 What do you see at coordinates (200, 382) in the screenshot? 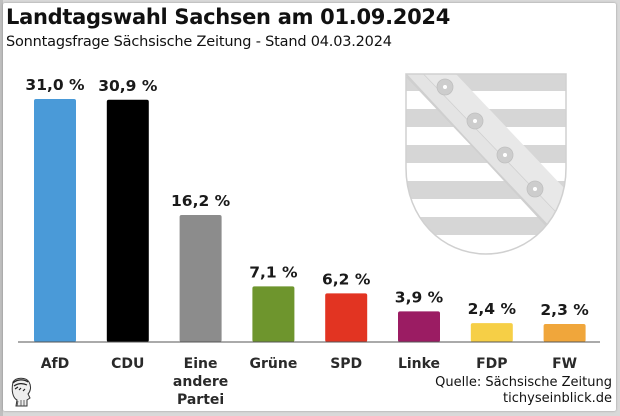
I see `category-label: andere` at bounding box center [200, 382].